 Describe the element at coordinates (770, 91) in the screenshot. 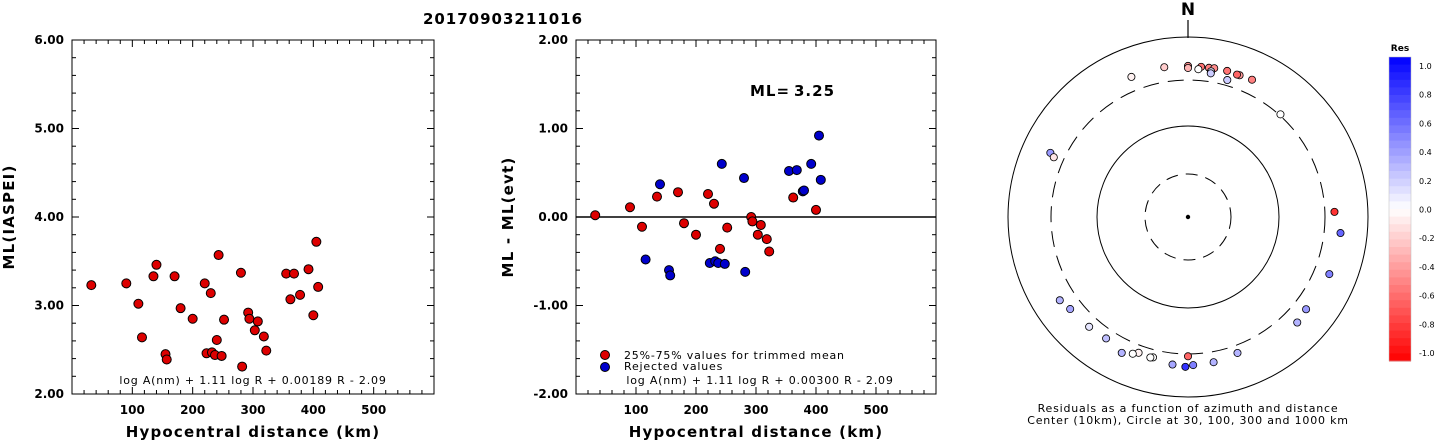

I see `ml-label: ML=` at that location.